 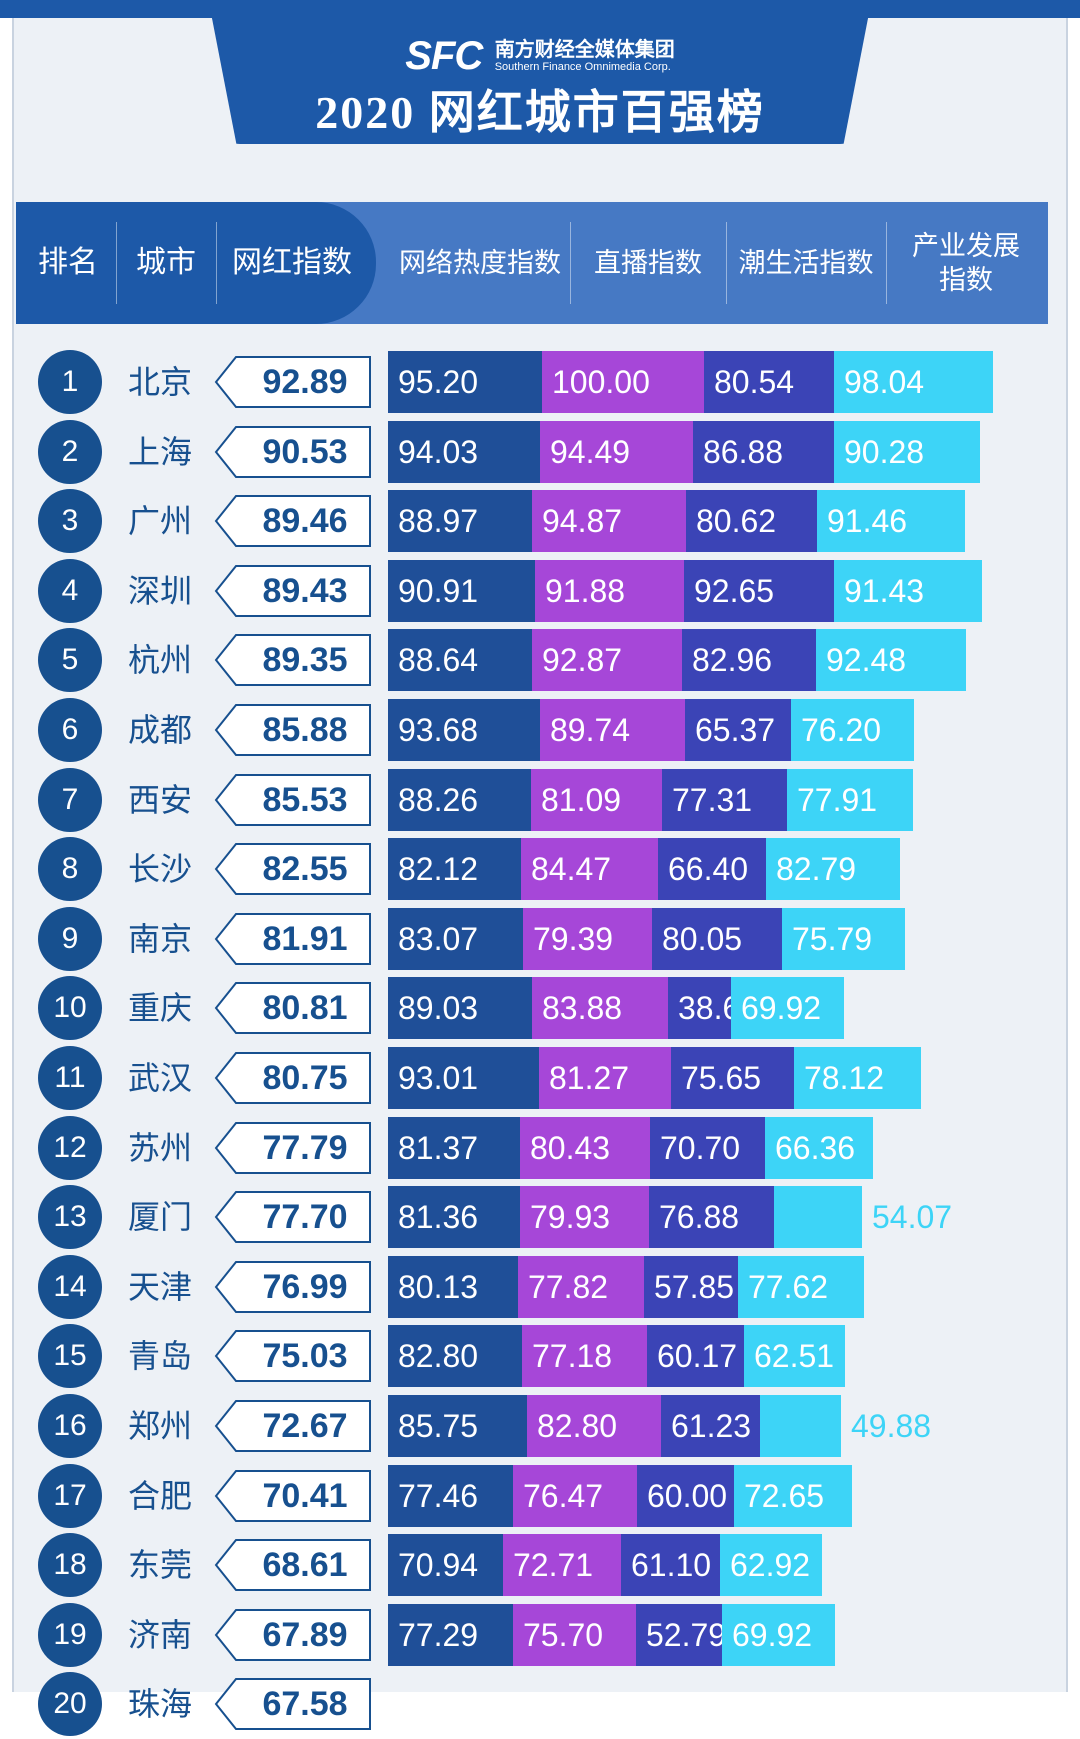 What do you see at coordinates (70, 660) in the screenshot?
I see `rank-badge: 5` at bounding box center [70, 660].